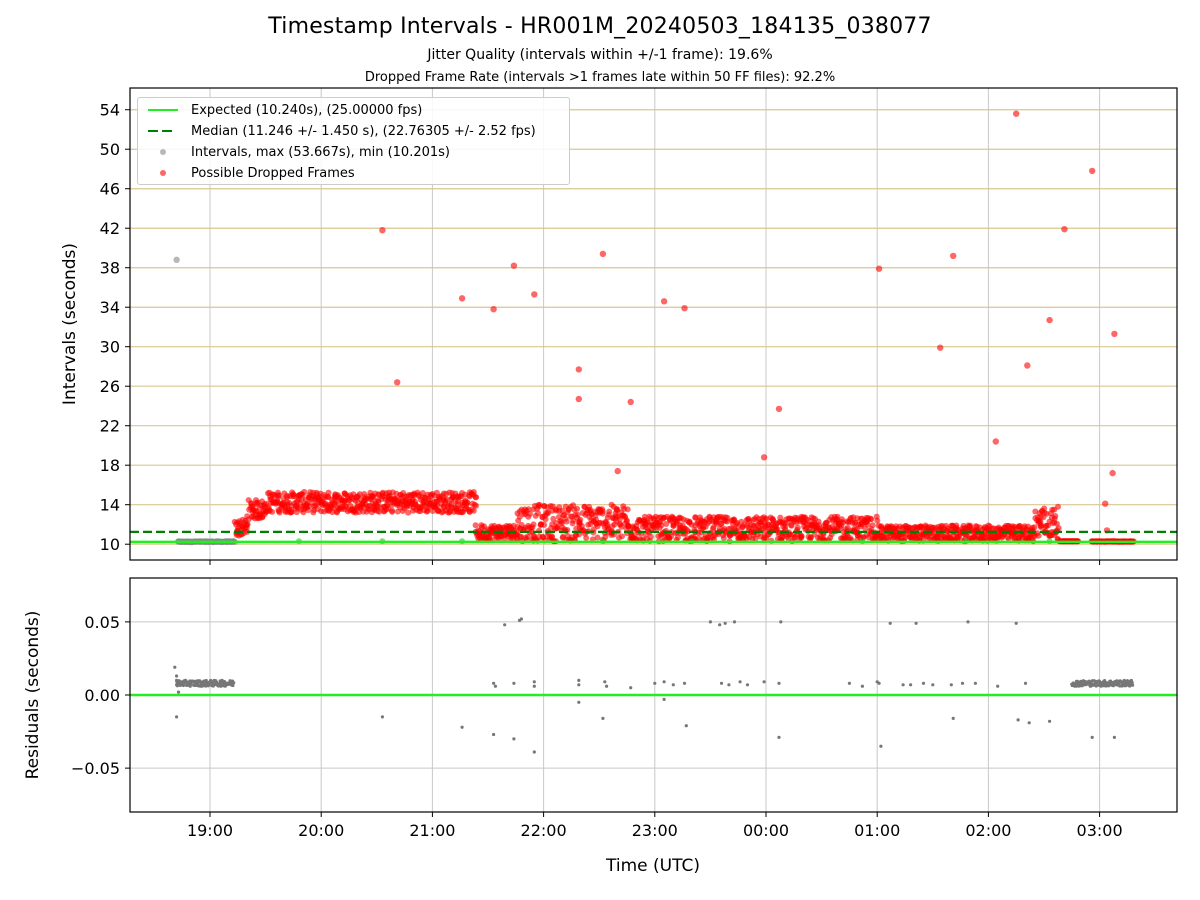 The height and width of the screenshot is (900, 1200). What do you see at coordinates (110, 426) in the screenshot?
I see `top-y-tick-label: 22` at bounding box center [110, 426].